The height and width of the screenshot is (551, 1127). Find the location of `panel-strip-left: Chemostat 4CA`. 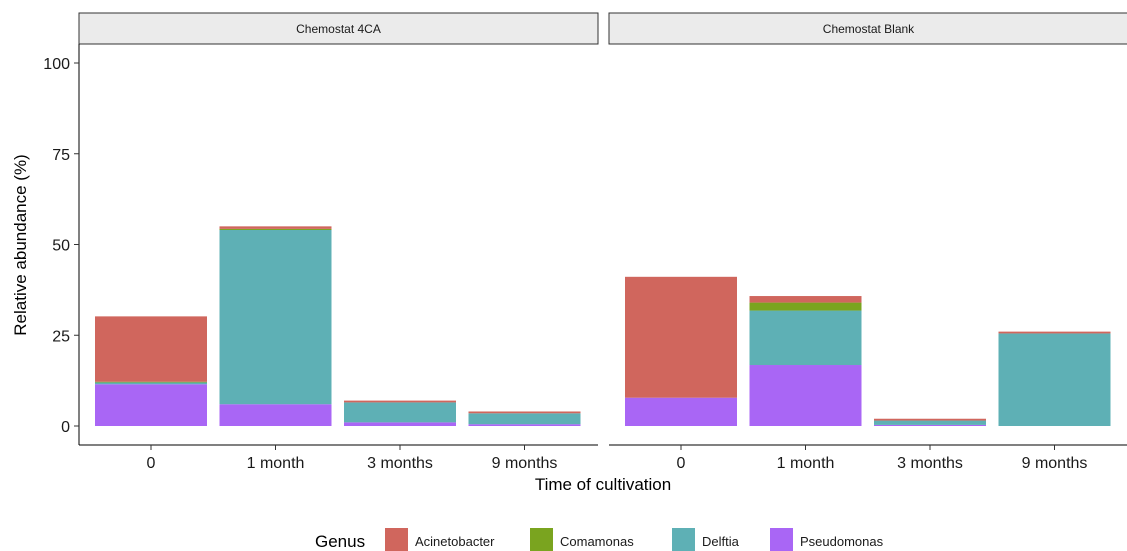

panel-strip-left: Chemostat 4CA is located at coordinates (338, 28).